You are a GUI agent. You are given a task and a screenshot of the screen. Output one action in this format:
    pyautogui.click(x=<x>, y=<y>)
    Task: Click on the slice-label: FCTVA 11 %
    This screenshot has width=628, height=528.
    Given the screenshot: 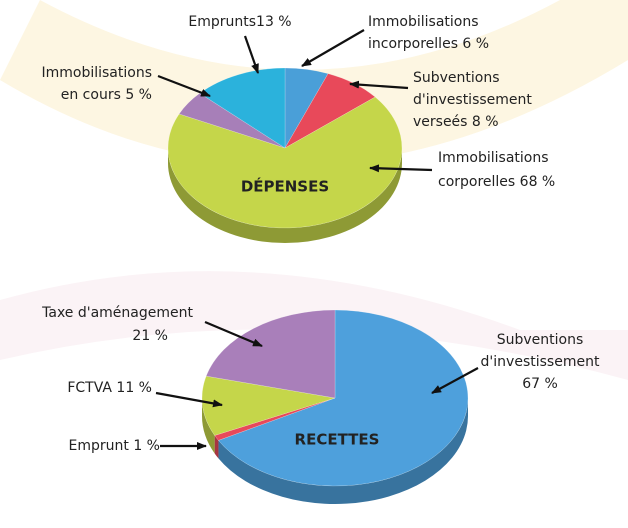 What is the action you would take?
    pyautogui.click(x=109, y=388)
    